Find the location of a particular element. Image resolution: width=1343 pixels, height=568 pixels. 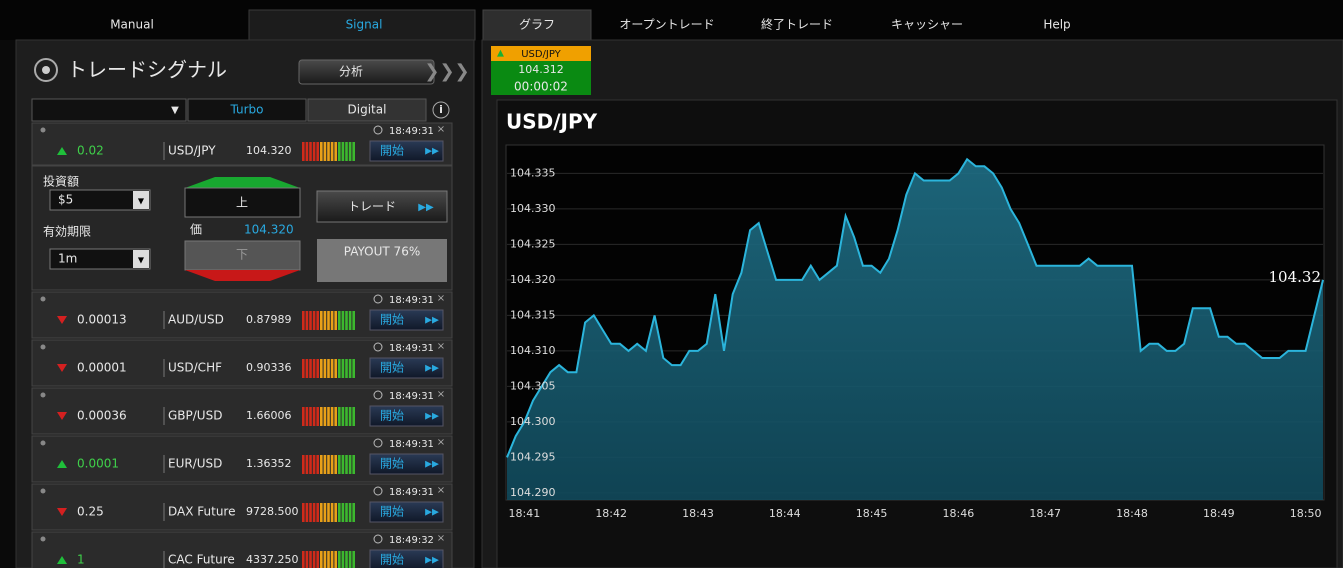

nav-tab: Manual is located at coordinates (132, 25).